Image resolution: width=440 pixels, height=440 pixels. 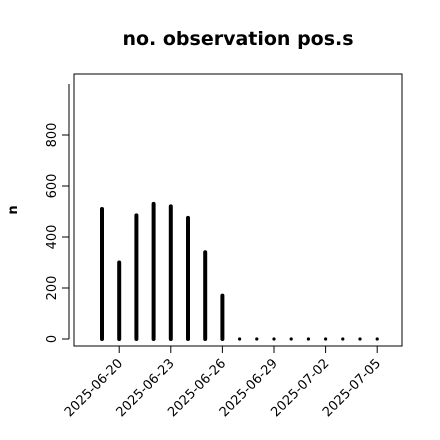 What do you see at coordinates (52, 237) in the screenshot?
I see `y-tick-label: 400` at bounding box center [52, 237].